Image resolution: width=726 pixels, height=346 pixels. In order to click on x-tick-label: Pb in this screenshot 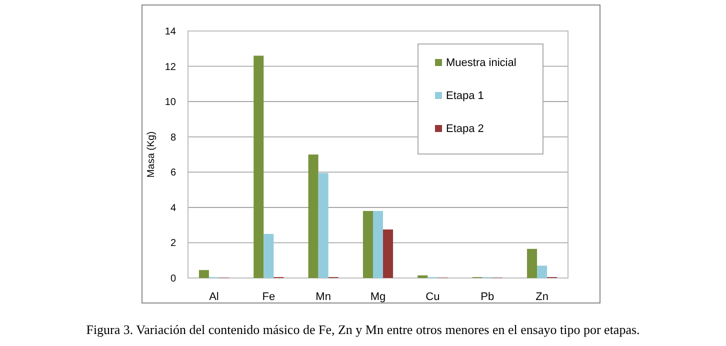, I will do `click(487, 297)`.